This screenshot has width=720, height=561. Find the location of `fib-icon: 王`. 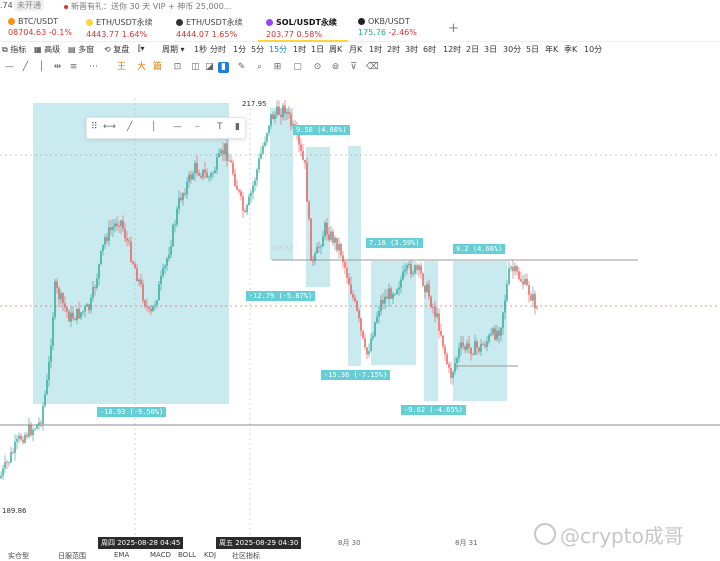

fib-icon: 王 is located at coordinates (121, 67).